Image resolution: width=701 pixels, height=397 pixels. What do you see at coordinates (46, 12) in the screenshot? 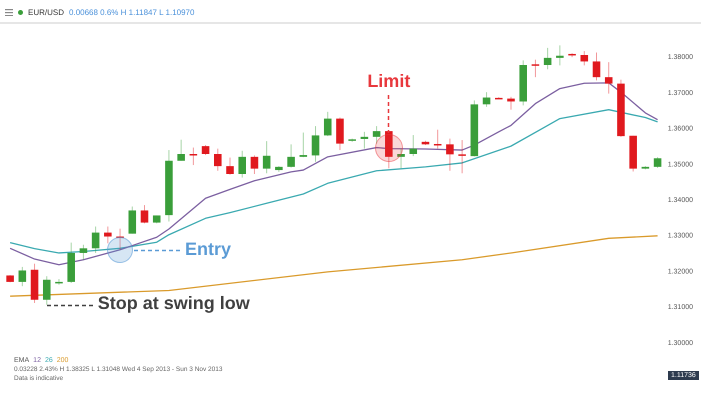
I see `chart-title: EUR/USD` at bounding box center [46, 12].